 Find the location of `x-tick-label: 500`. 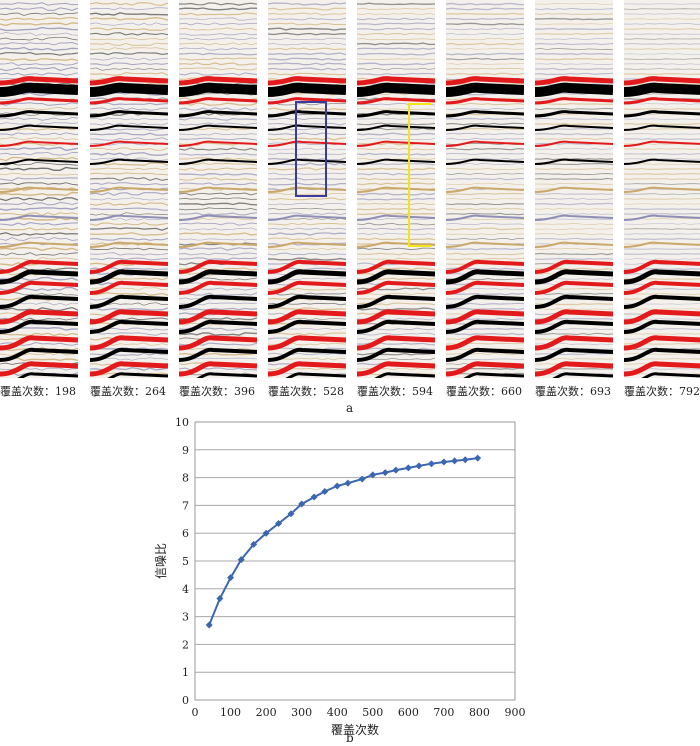

x-tick-label: 500 is located at coordinates (372, 712).